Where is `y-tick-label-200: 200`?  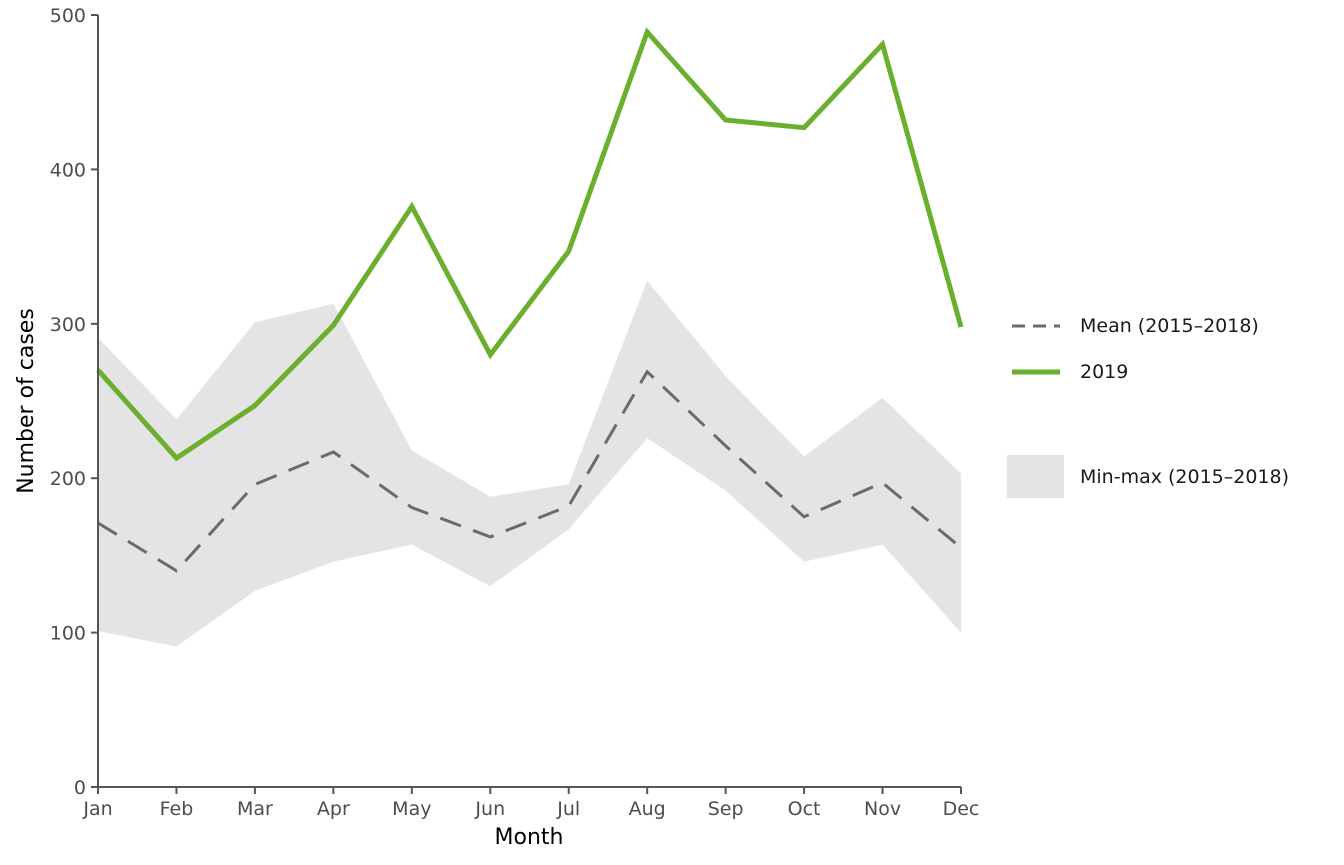
y-tick-label-200: 200 is located at coordinates (68, 479).